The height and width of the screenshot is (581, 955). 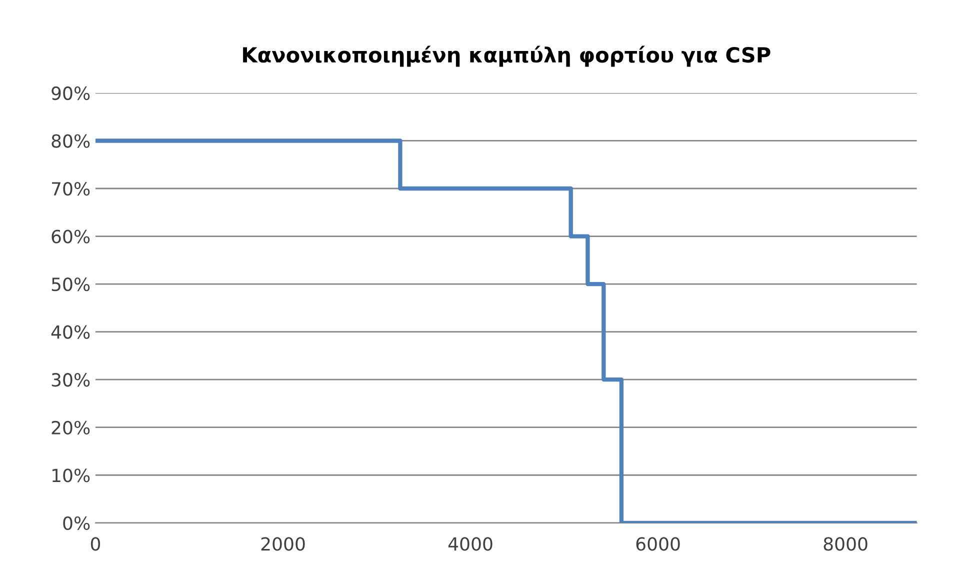 What do you see at coordinates (71, 380) in the screenshot?
I see `y-tick-label: 30%` at bounding box center [71, 380].